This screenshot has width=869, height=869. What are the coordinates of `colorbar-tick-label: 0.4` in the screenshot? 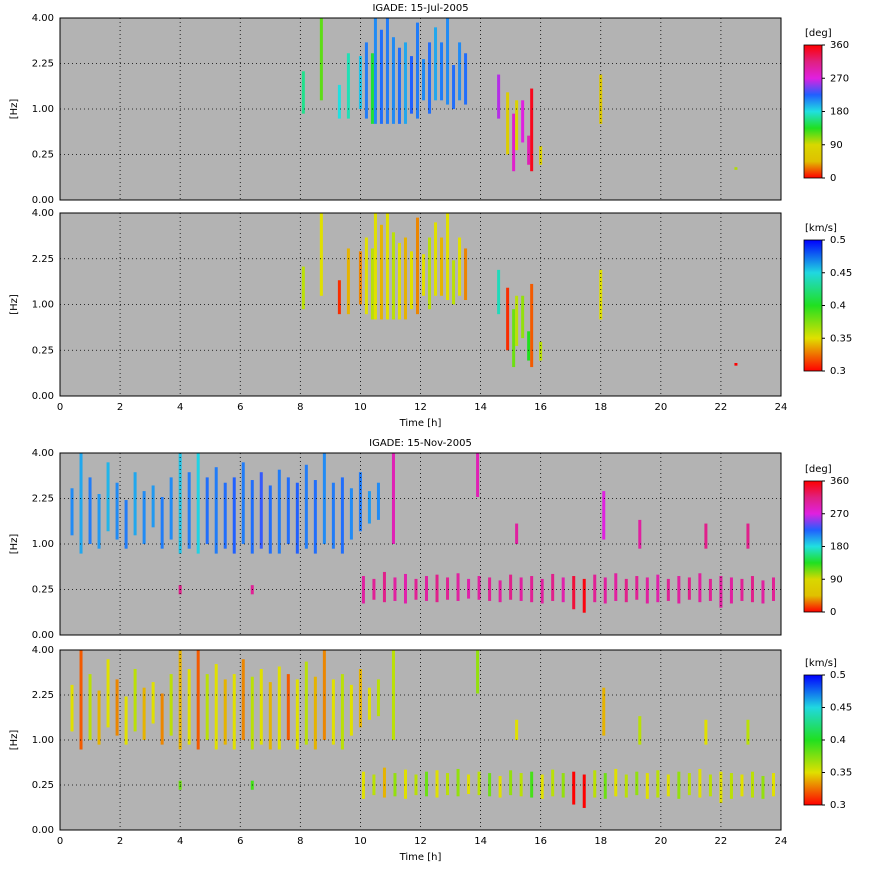 It's located at (838, 306).